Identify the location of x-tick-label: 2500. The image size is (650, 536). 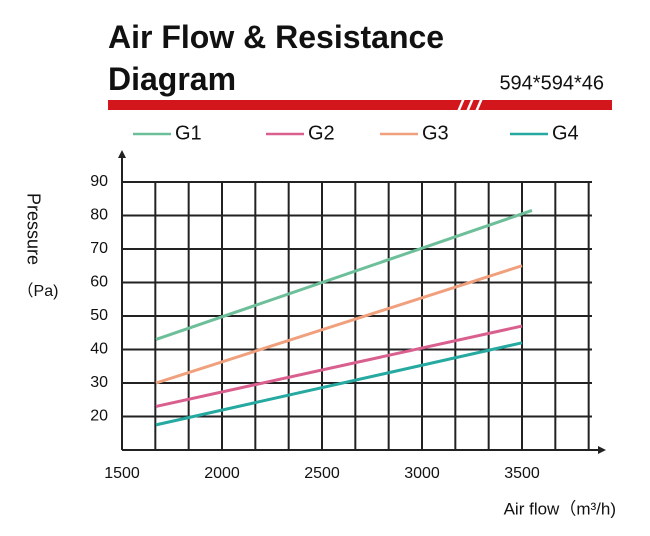
(322, 473).